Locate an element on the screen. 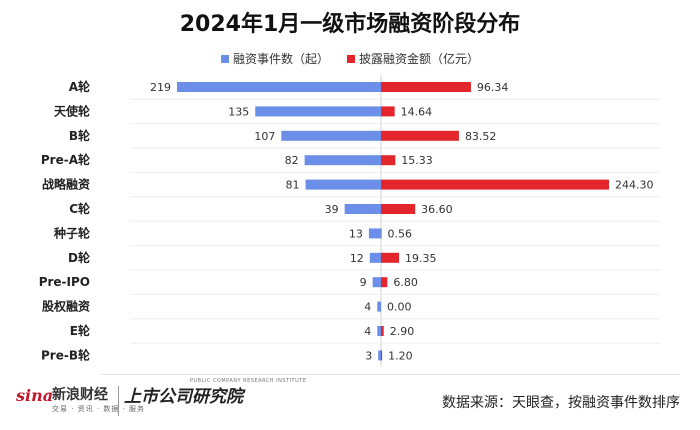 The height and width of the screenshot is (430, 700). legend-item-amount: 披露融资金额（亿元） is located at coordinates (413, 58).